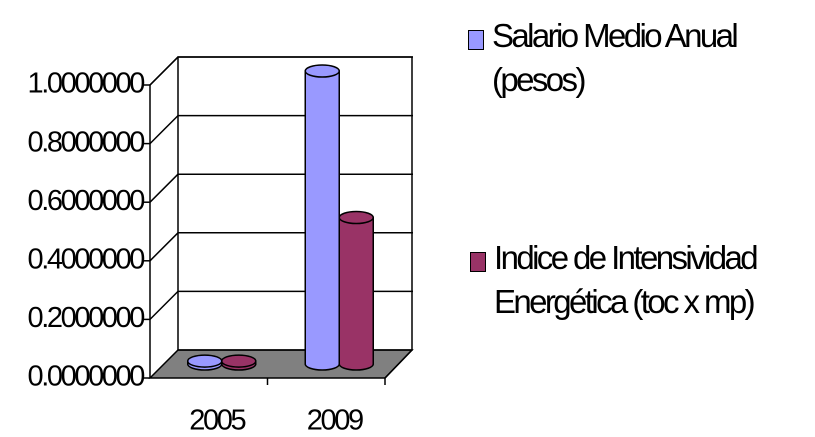 This screenshot has height=437, width=815. What do you see at coordinates (615, 57) in the screenshot?
I see `legend-label: Salario Medio Anual (pesos)` at bounding box center [615, 57].